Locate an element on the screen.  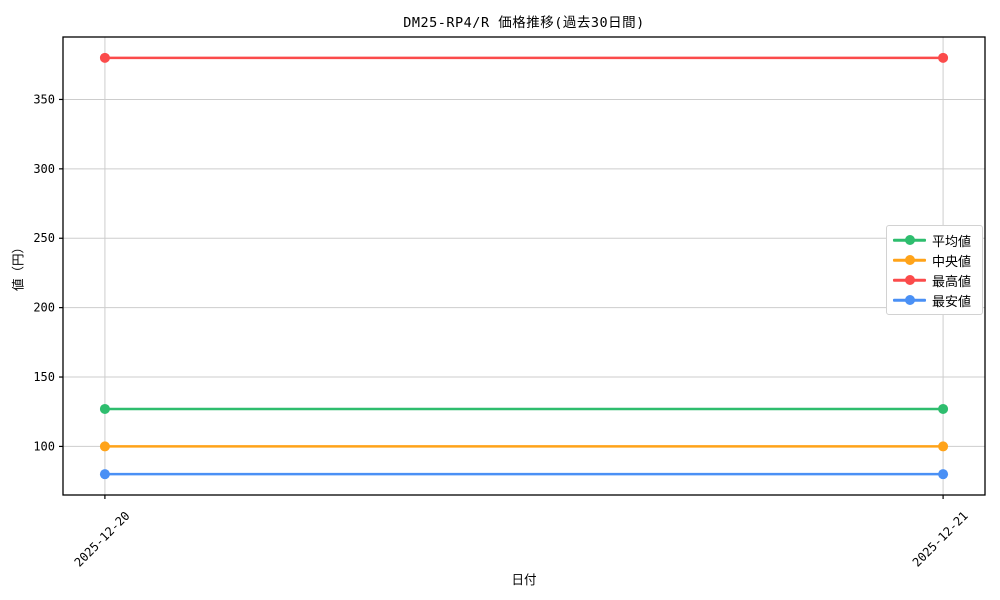
legend-item-median: 中央値 is located at coordinates (934, 260).